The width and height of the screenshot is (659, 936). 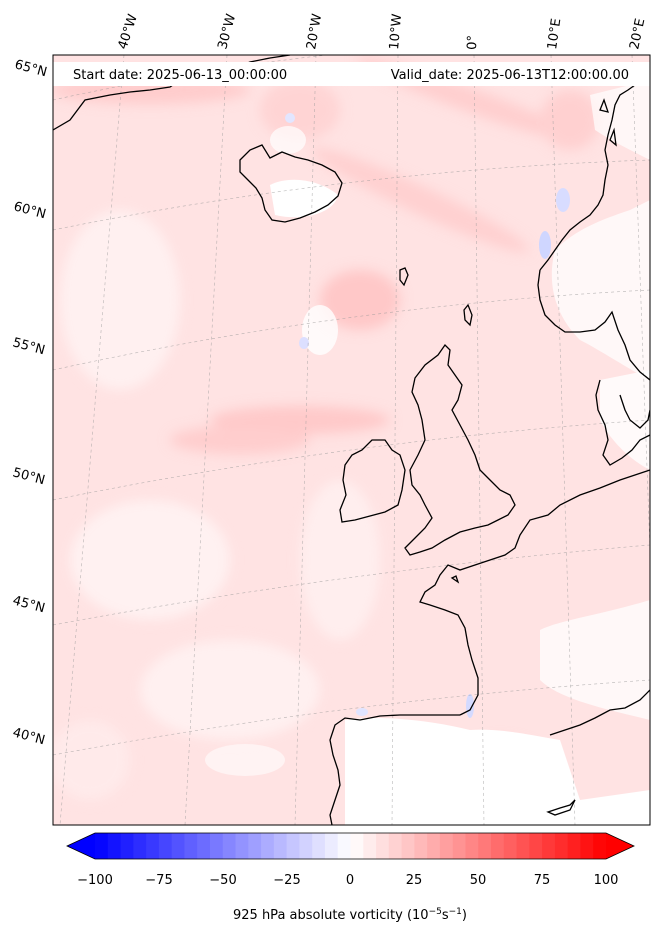 What do you see at coordinates (473, 42) in the screenshot?
I see `lon-label-0: 0°` at bounding box center [473, 42].